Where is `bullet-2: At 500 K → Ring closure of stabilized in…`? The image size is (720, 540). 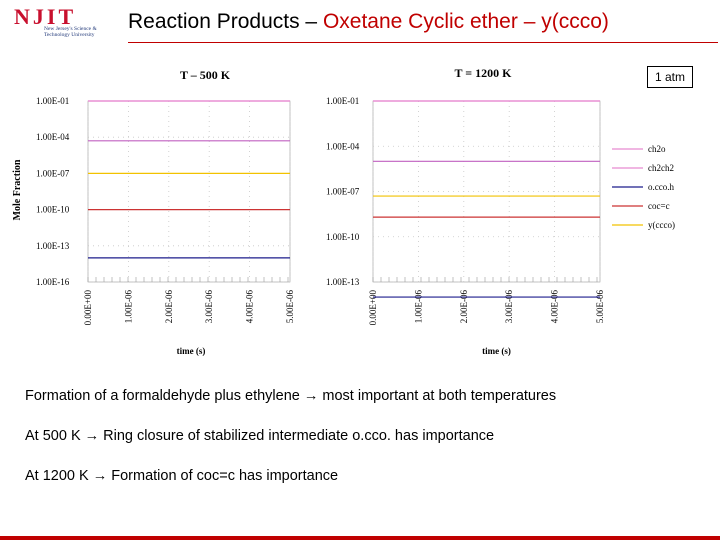 bullet-2: At 500 K → Ring closure of stabilized in… is located at coordinates (260, 436).